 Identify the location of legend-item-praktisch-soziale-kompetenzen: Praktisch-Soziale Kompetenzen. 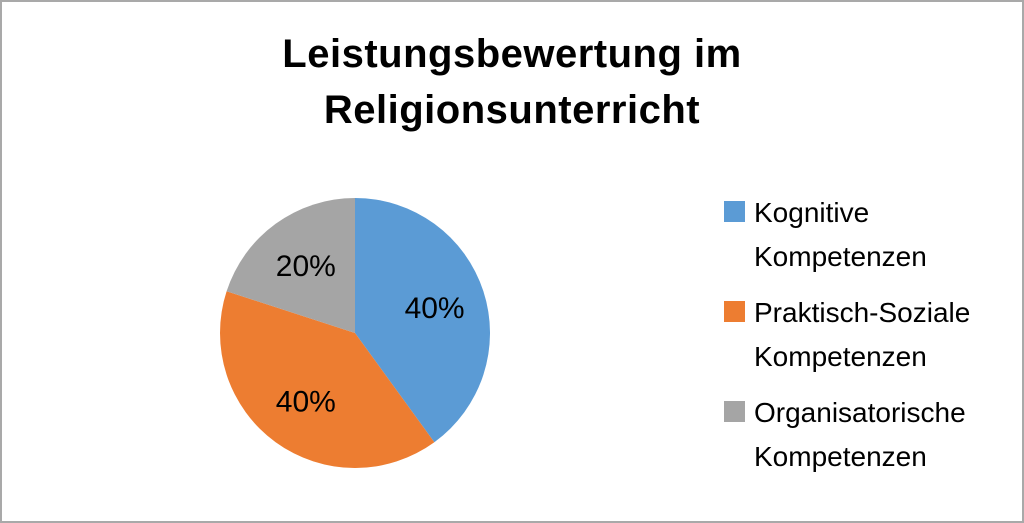
(868, 335).